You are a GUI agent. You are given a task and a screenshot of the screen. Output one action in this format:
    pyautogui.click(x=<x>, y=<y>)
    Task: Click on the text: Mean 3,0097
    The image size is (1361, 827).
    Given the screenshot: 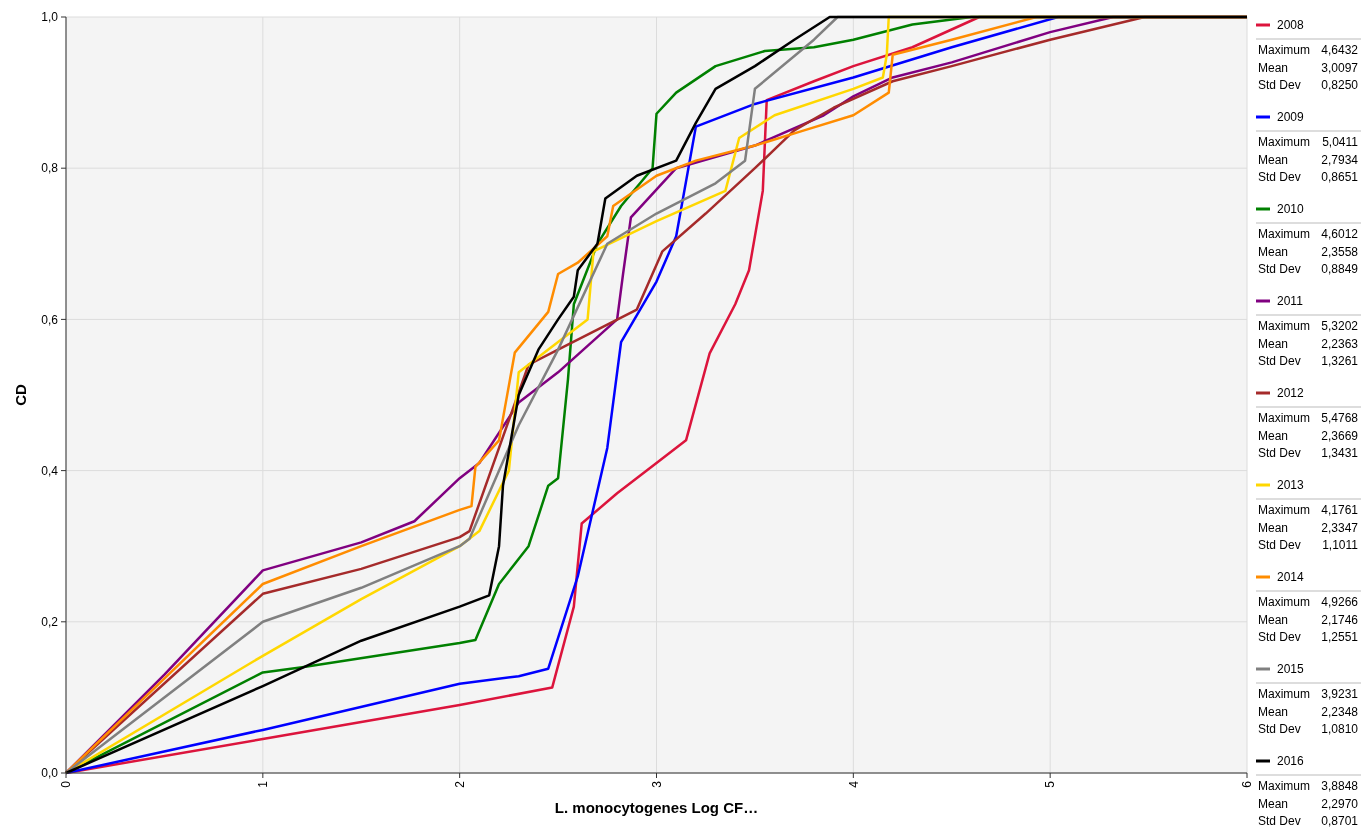 What is the action you would take?
    pyautogui.click(x=1308, y=67)
    